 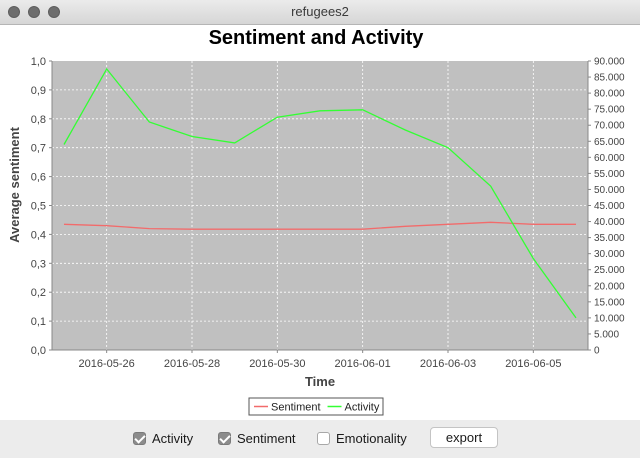 I want to click on emotionality-checkbox: Emotionality, so click(x=362, y=438).